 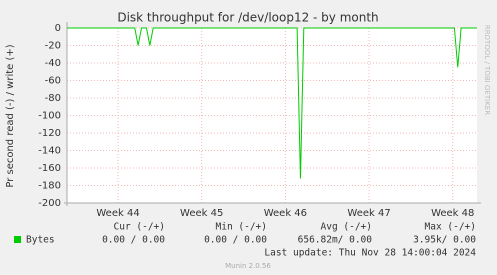 I want to click on legend-swatch, so click(x=17, y=239).